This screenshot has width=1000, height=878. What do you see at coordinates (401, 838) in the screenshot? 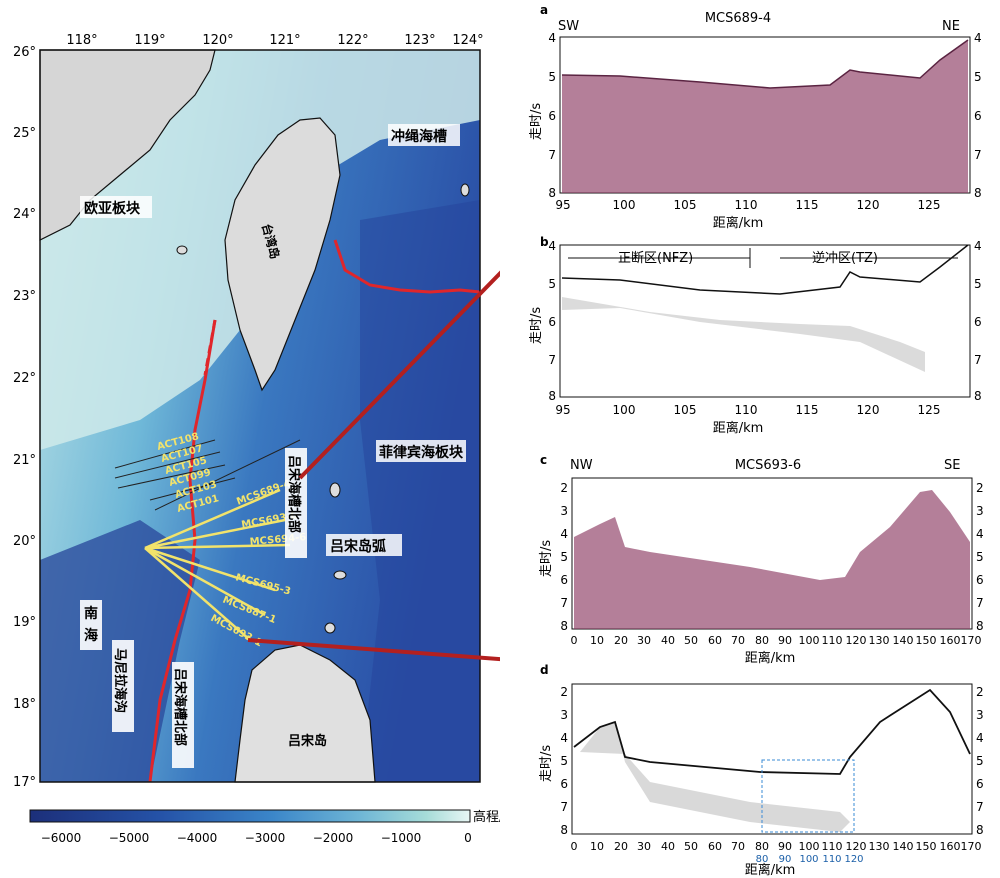
I see `colorbar-tick: −1000` at bounding box center [401, 838].